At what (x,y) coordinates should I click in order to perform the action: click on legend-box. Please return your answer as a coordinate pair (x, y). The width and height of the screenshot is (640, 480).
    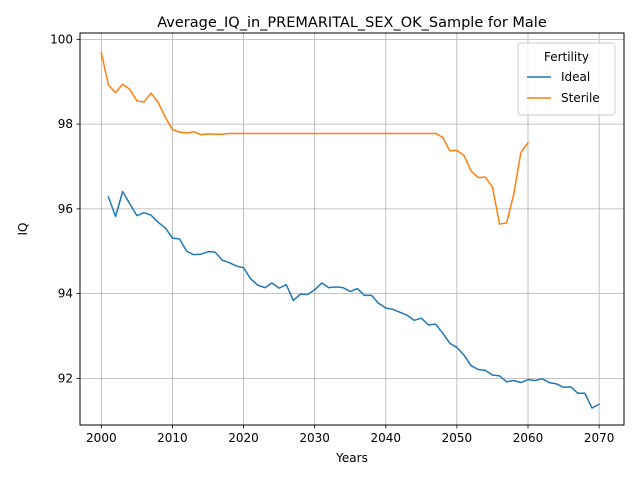
    Looking at the image, I should click on (566, 79).